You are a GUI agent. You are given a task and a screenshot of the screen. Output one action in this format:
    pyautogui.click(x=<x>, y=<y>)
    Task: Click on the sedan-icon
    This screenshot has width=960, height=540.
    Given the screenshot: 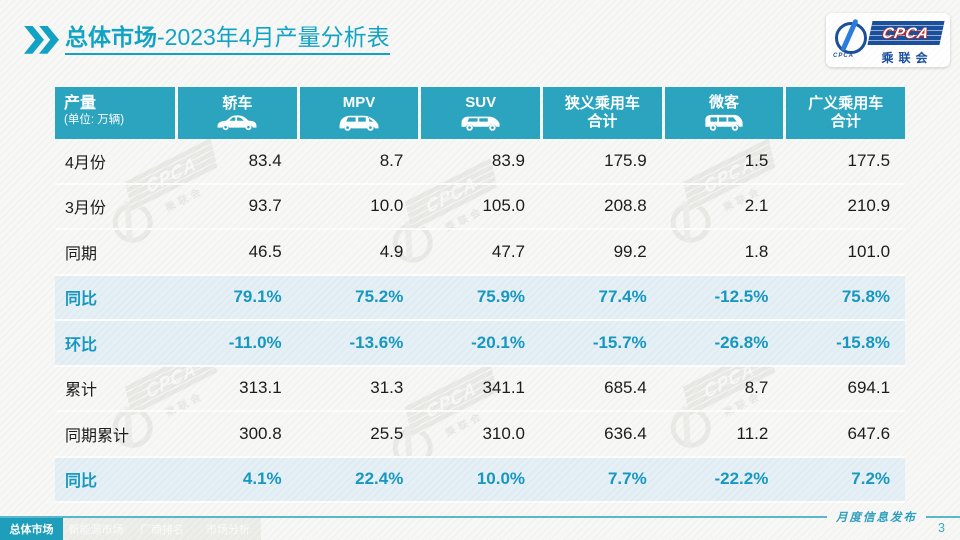 What is the action you would take?
    pyautogui.click(x=237, y=123)
    